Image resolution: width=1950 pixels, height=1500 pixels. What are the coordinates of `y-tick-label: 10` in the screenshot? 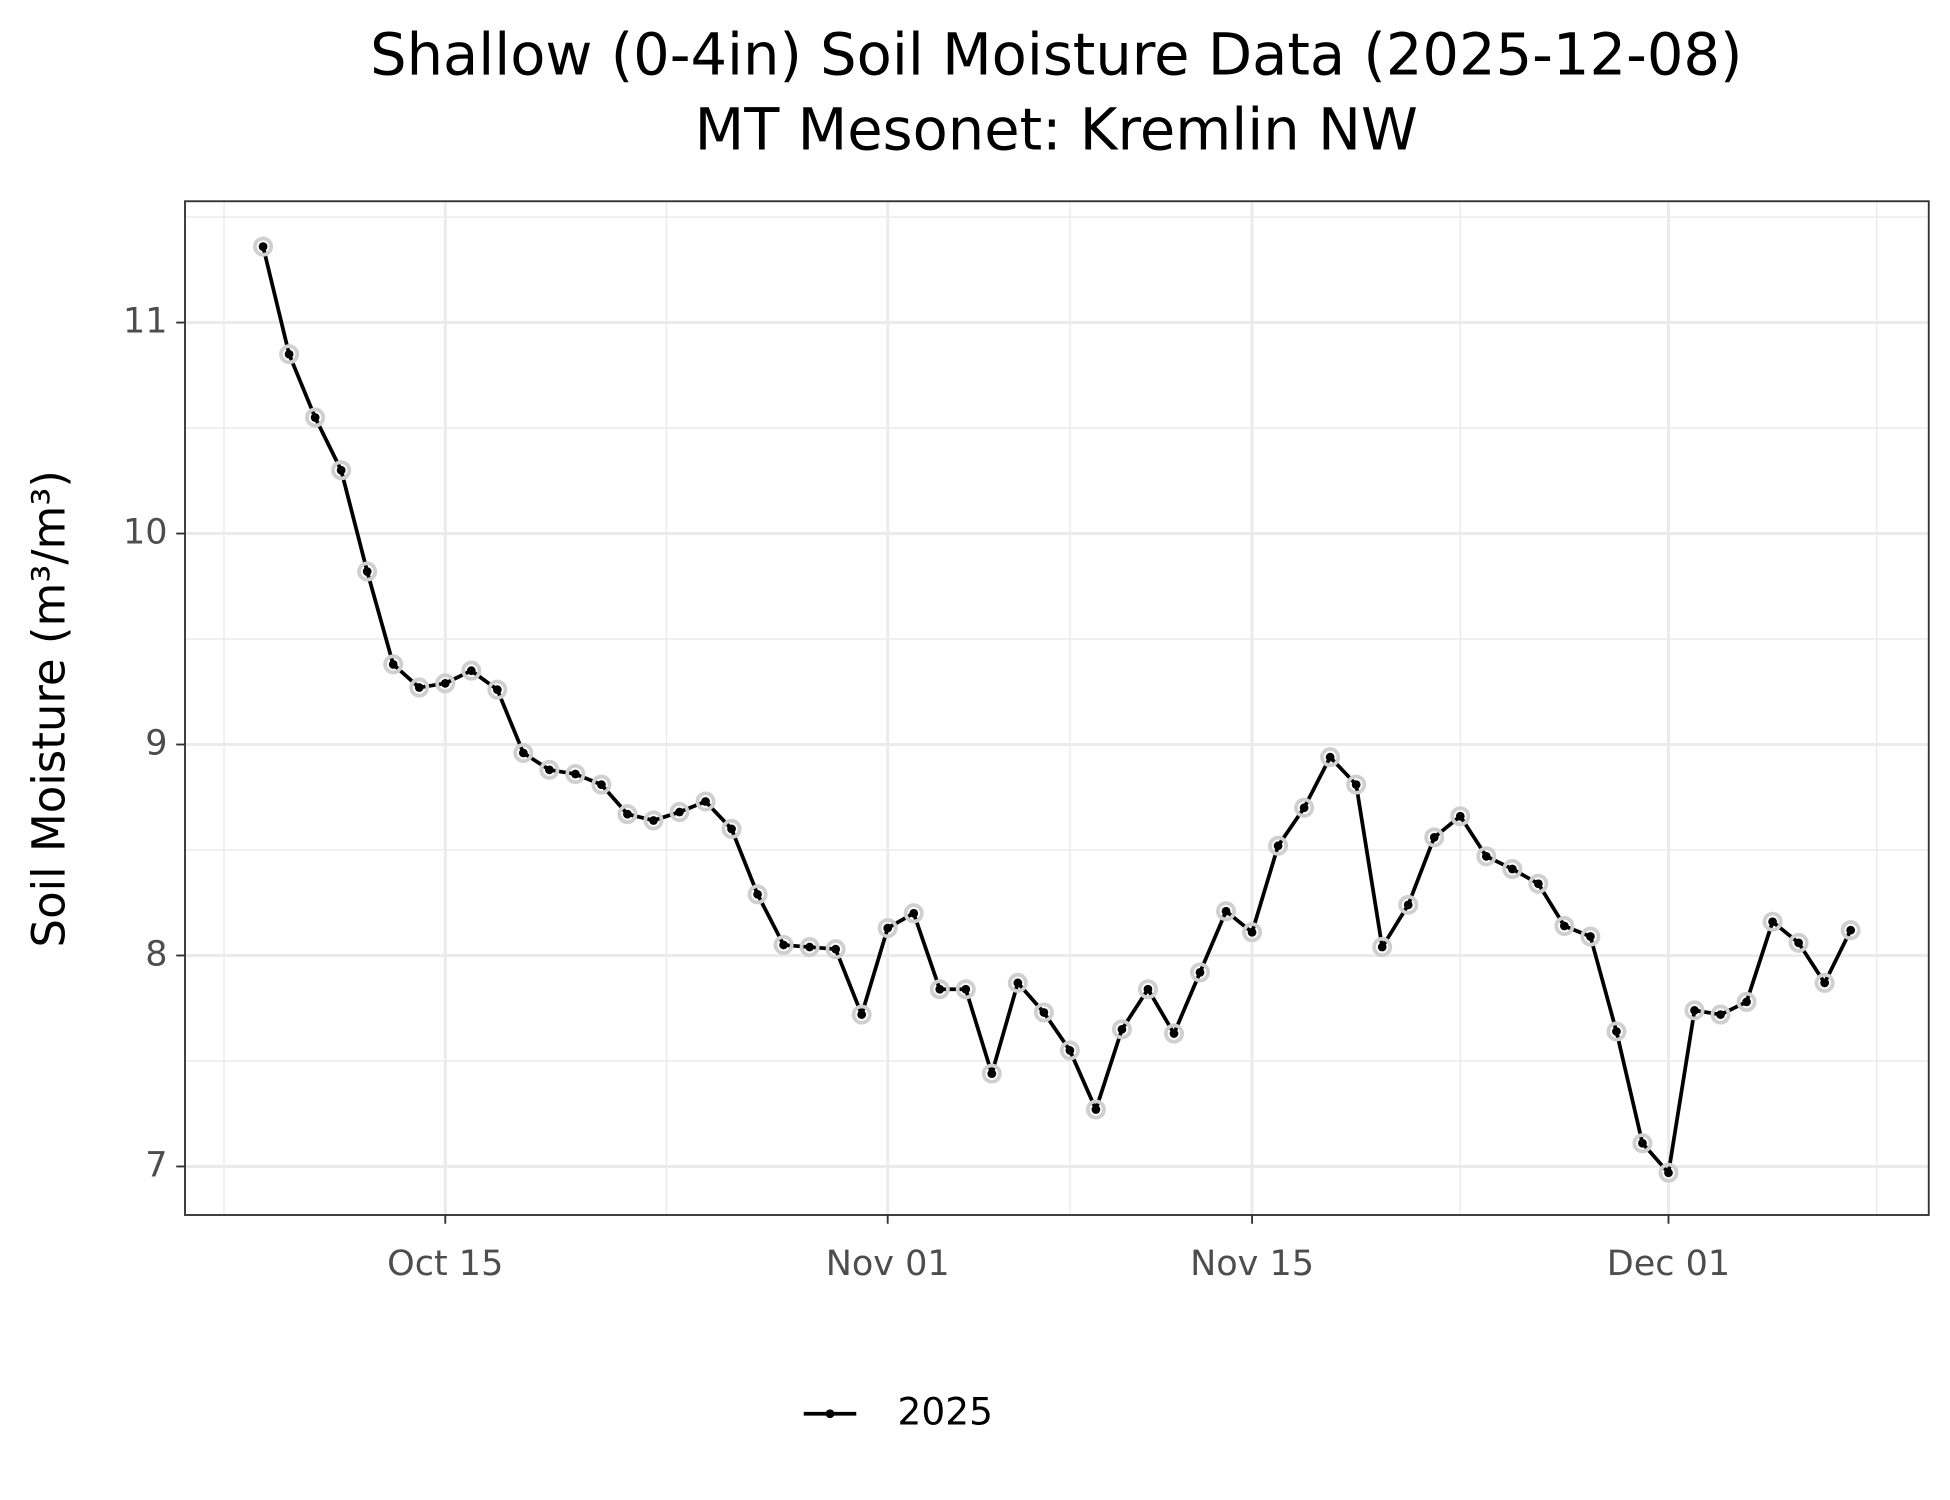 It's located at (145, 533).